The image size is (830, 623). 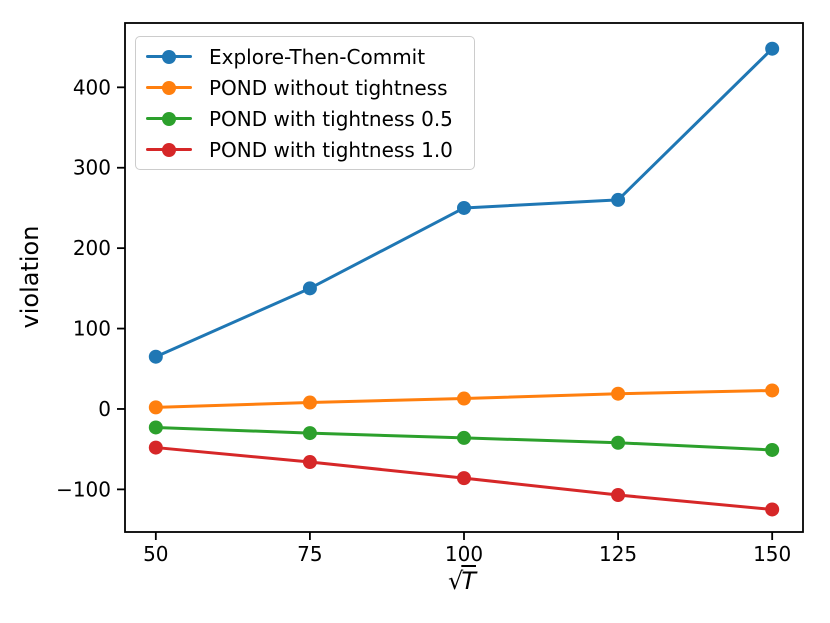 I want to click on legend-item-2: POND with tightness 0.5, so click(x=305, y=118).